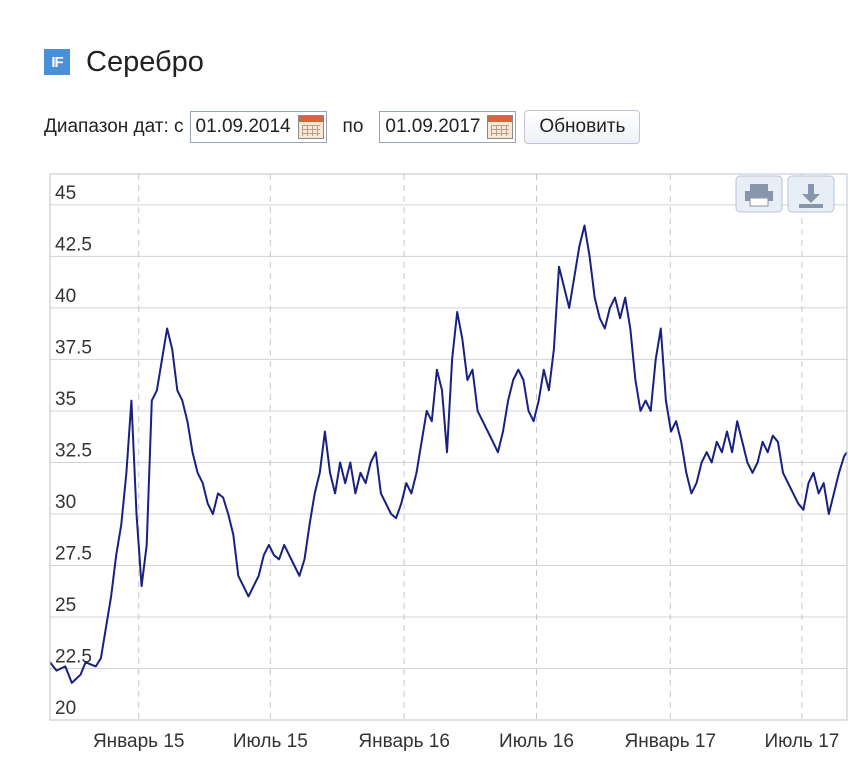 This screenshot has width=864, height=780. Describe the element at coordinates (243, 126) in the screenshot. I see `date-from-value: 01.09.2014` at that location.